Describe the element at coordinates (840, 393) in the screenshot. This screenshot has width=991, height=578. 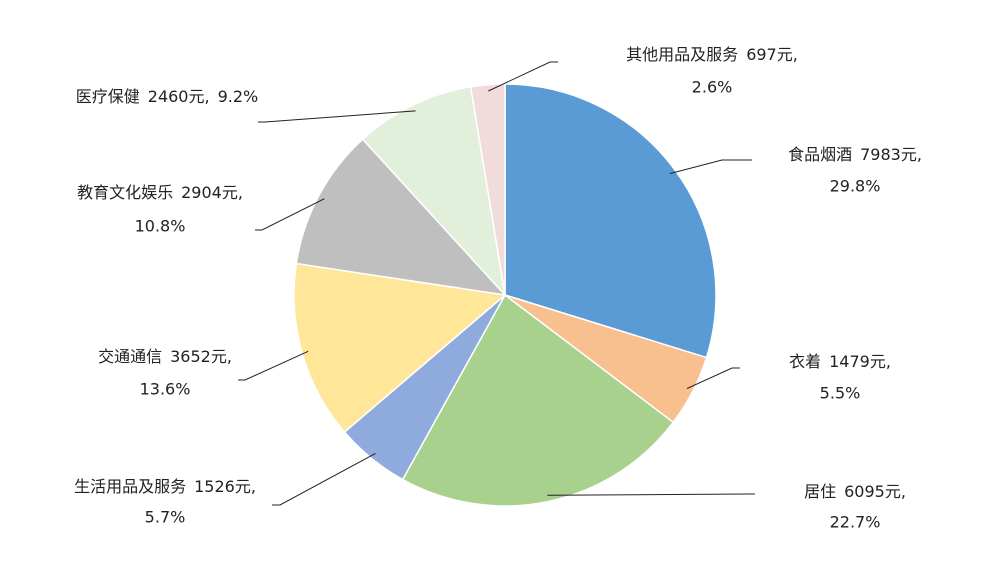
I see `label-share: 5.5%` at that location.